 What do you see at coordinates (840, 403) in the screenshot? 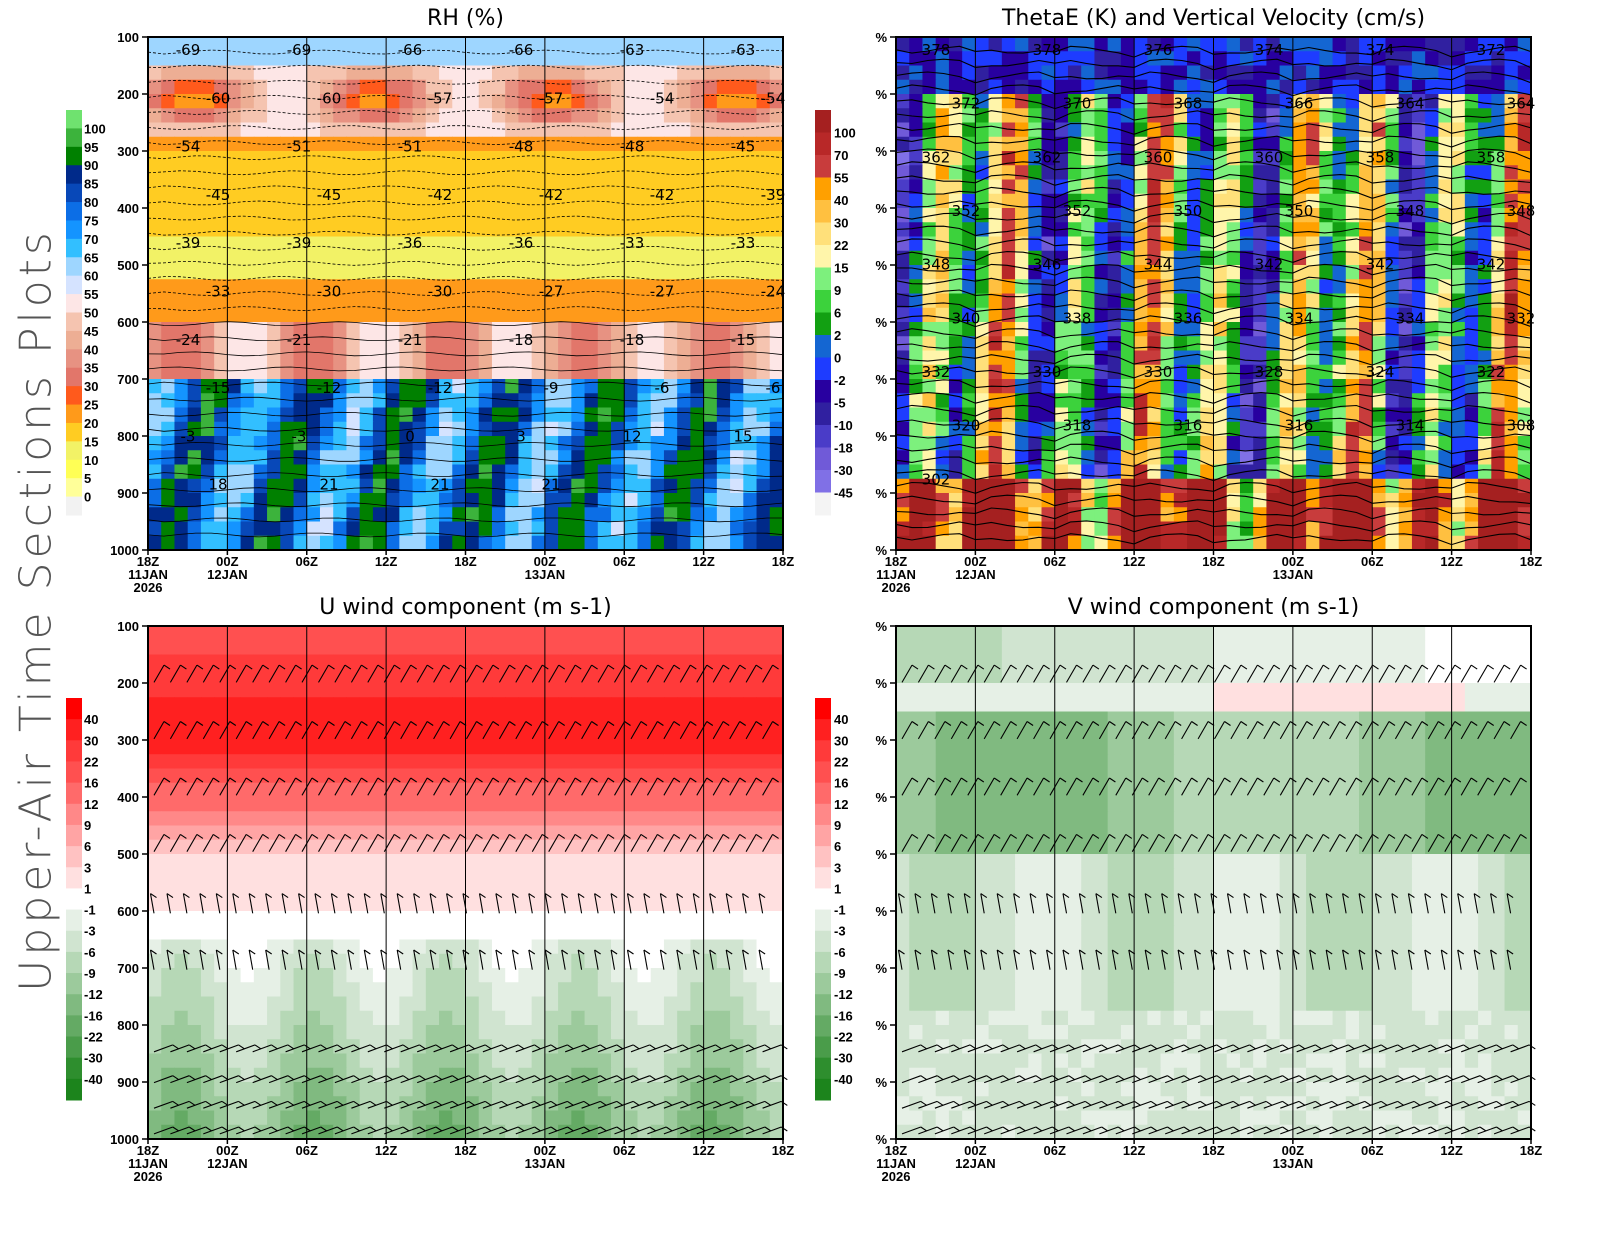
I see `colorbar-label: -5` at bounding box center [840, 403].